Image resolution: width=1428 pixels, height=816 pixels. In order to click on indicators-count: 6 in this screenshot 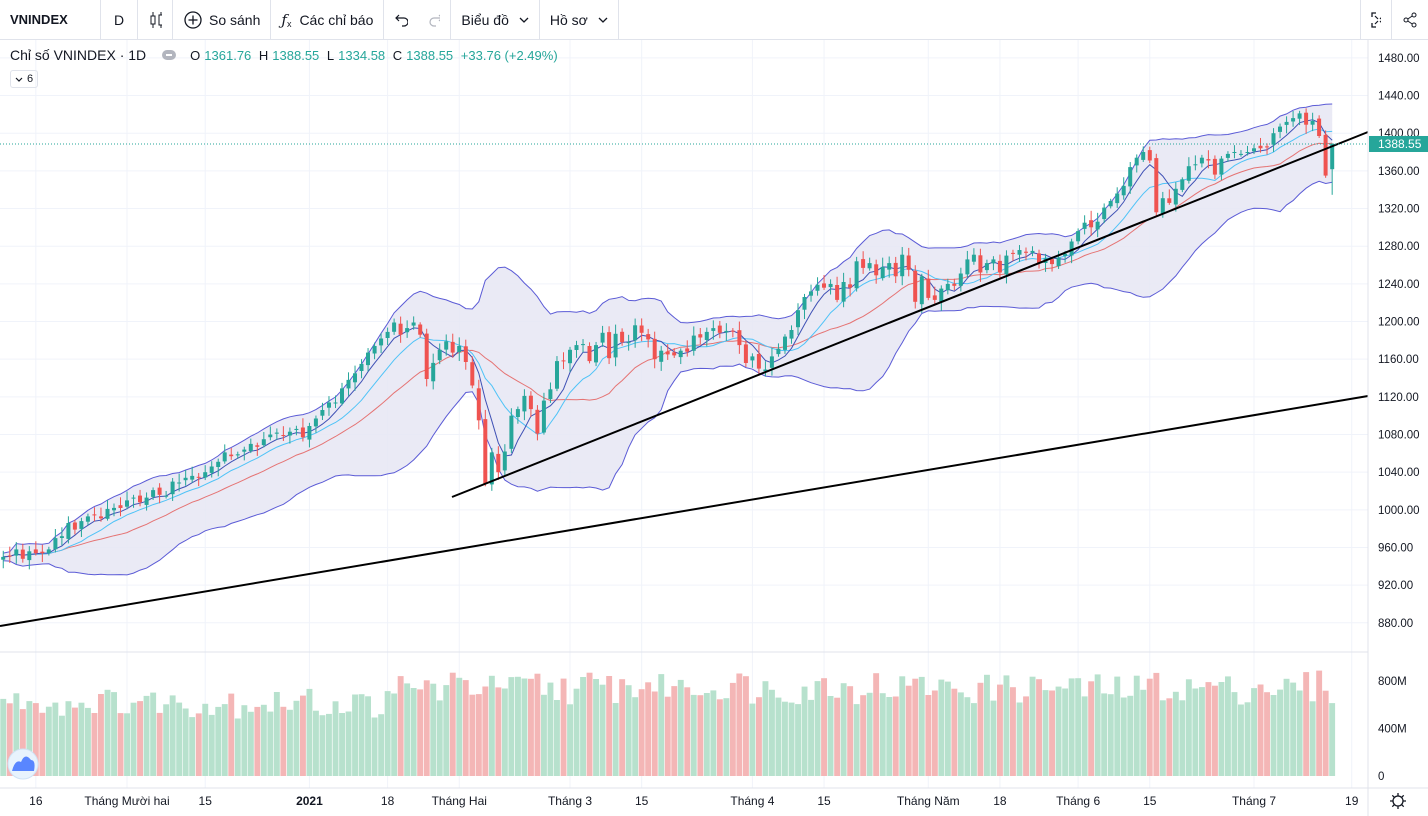, I will do `click(30, 79)`.